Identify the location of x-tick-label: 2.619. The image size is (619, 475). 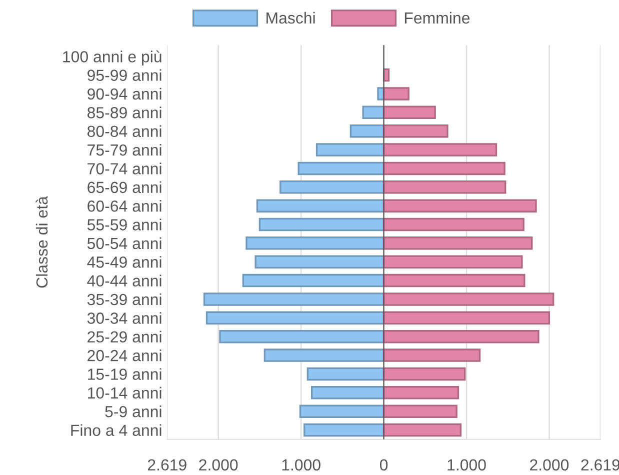
(167, 465).